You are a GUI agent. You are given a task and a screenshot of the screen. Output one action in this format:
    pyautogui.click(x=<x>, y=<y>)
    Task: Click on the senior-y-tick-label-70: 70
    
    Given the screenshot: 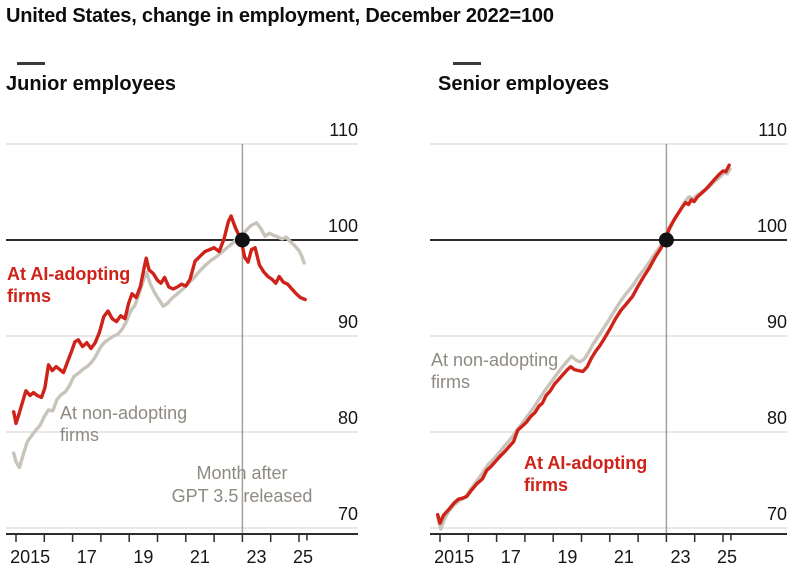 What is the action you would take?
    pyautogui.click(x=776, y=514)
    